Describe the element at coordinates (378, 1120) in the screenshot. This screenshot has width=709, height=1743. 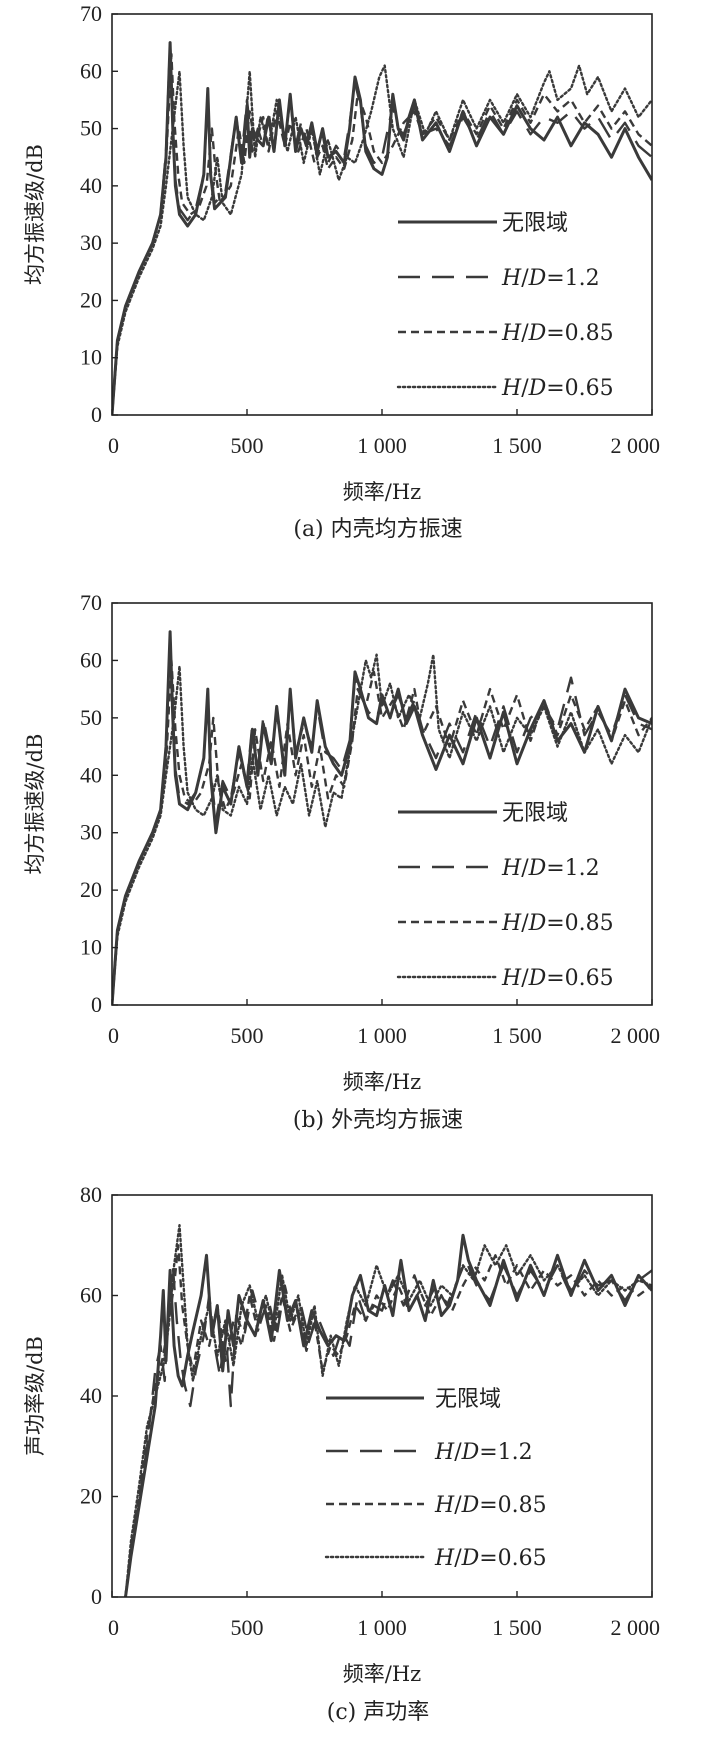
I see `panel-caption: (b) 外壳均方振速` at that location.